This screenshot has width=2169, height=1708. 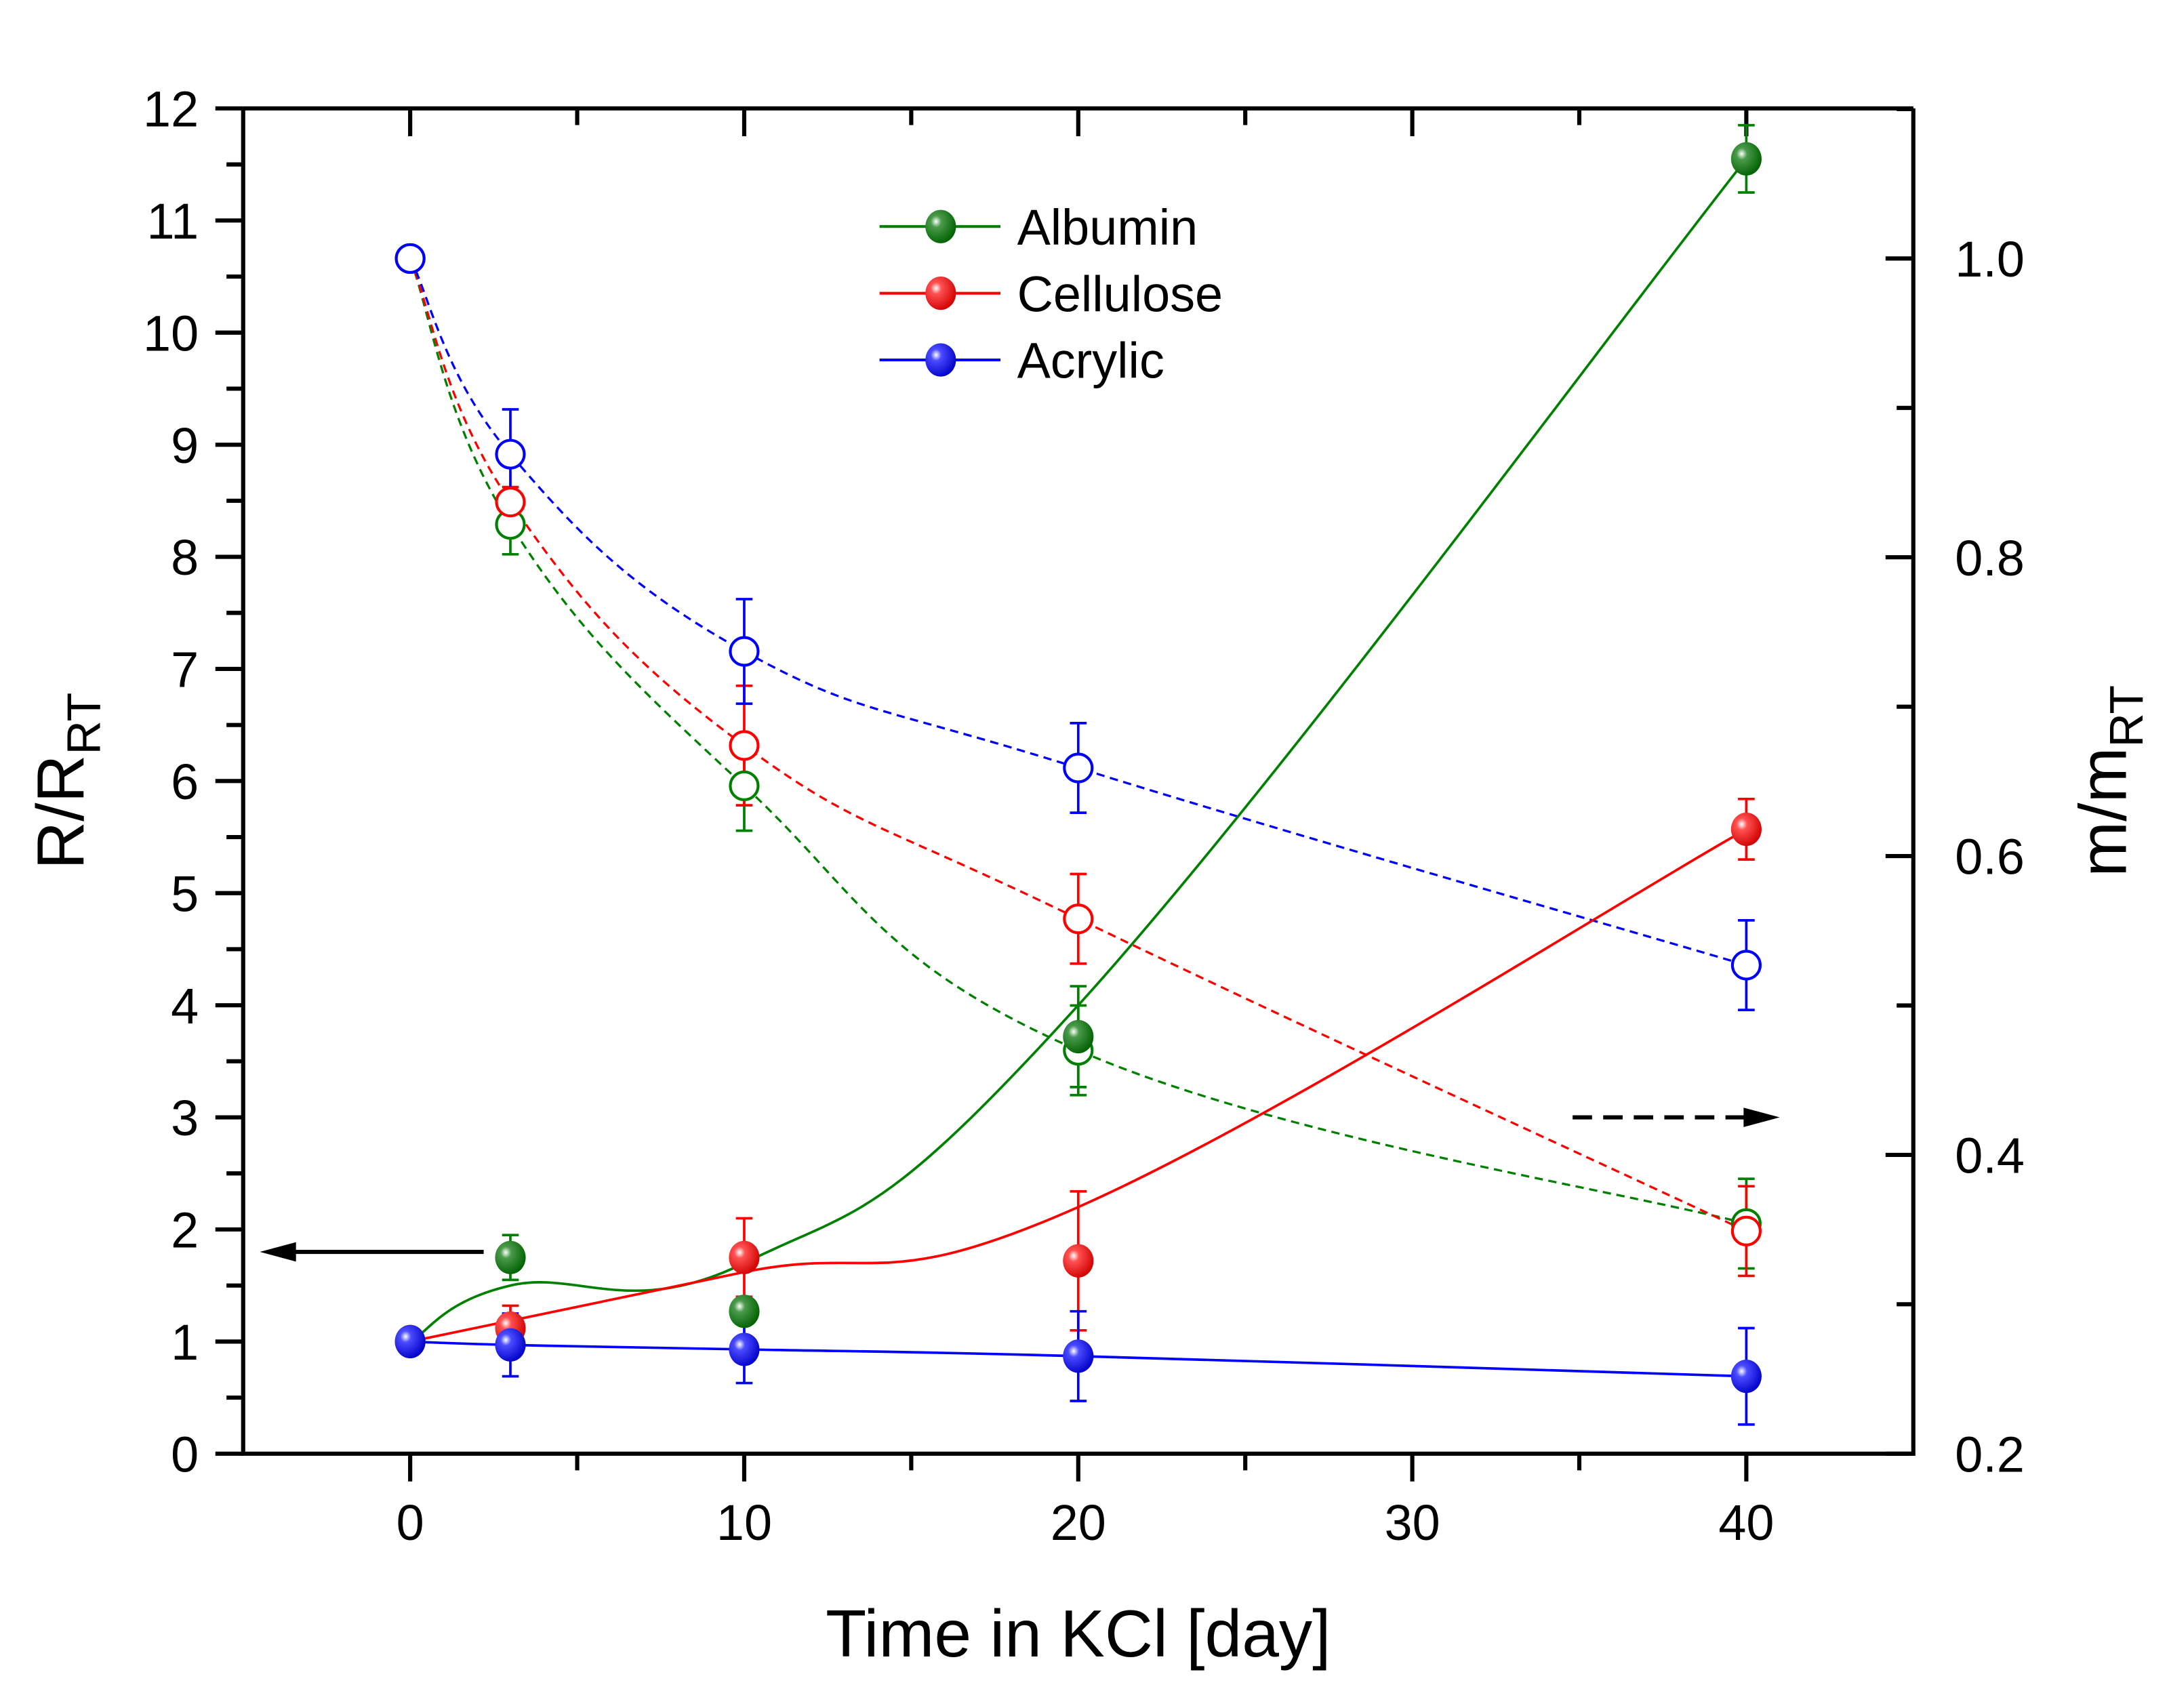 What do you see at coordinates (744, 1522) in the screenshot?
I see `x-tick-label: 10` at bounding box center [744, 1522].